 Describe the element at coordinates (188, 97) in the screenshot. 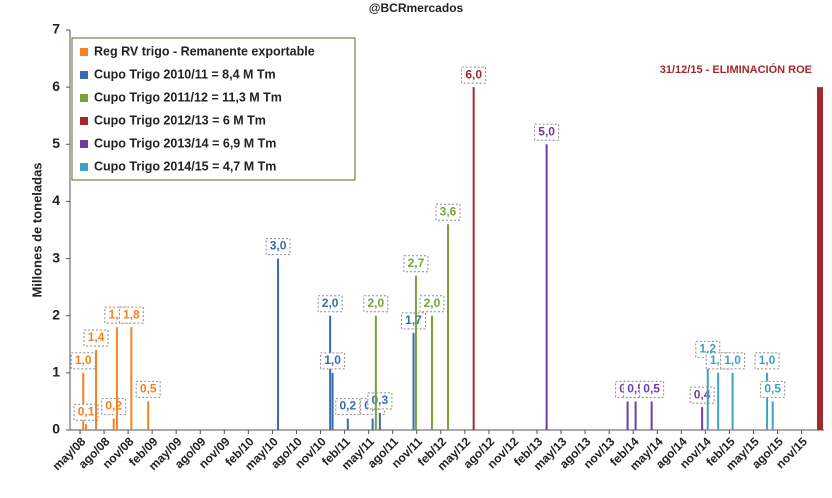

I see `legend-label: Cupo Trigo 2011/12 = 11,3 M Tm` at that location.